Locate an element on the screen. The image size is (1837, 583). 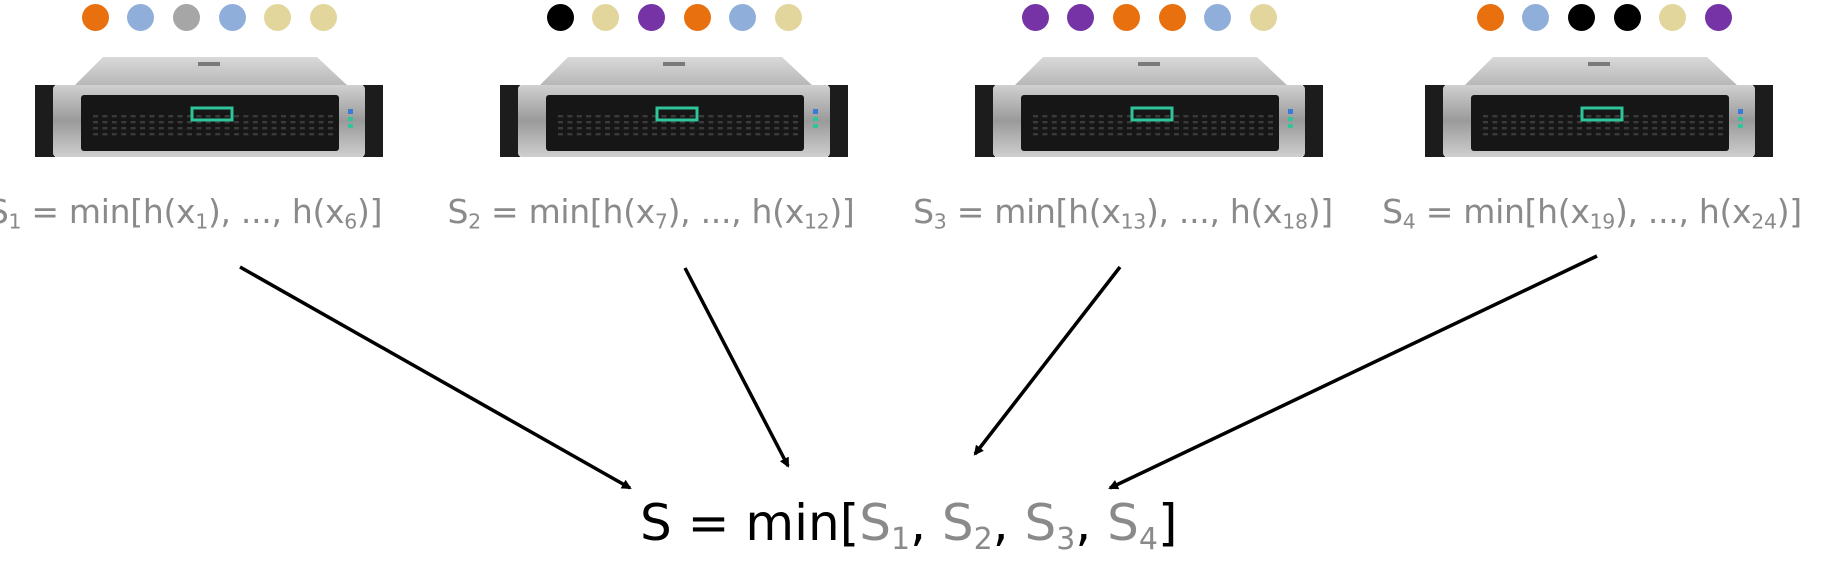
server-3-data-items is located at coordinates (1114, 20).